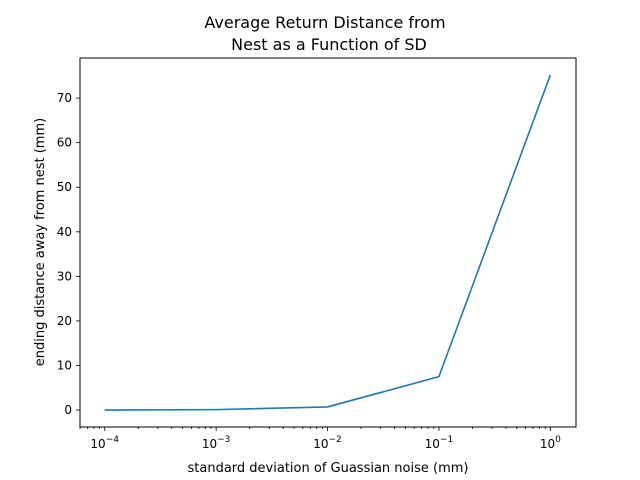  Describe the element at coordinates (64, 321) in the screenshot. I see `y-tick-label: 20` at that location.